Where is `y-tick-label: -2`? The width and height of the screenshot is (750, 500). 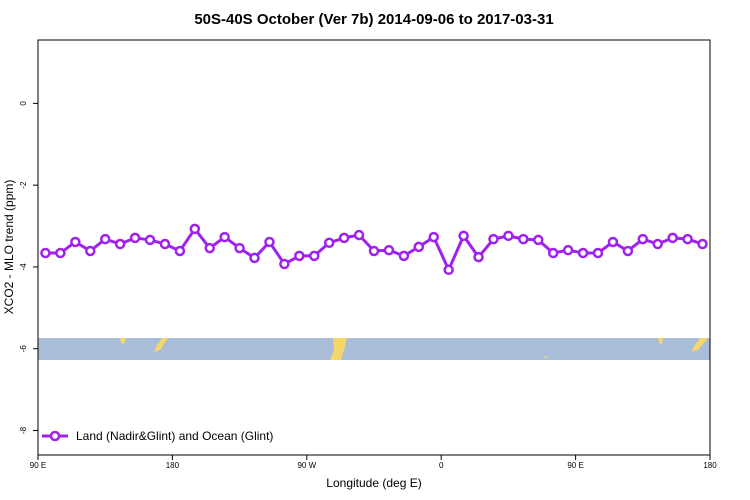
y-tick-label: -2 is located at coordinates (23, 185).